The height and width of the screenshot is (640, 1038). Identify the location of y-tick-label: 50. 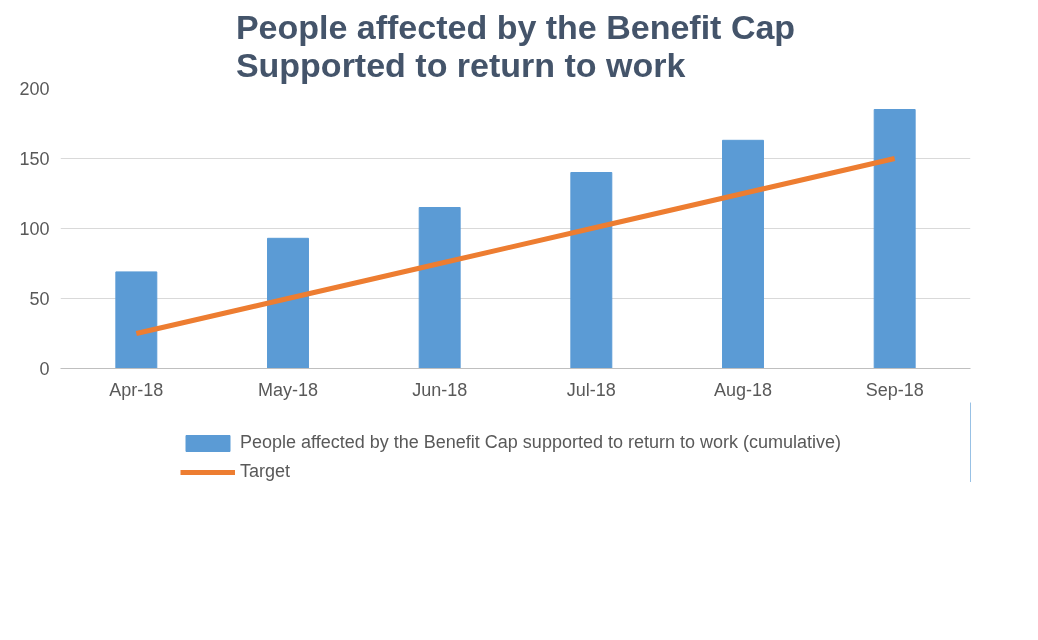
(39, 299).